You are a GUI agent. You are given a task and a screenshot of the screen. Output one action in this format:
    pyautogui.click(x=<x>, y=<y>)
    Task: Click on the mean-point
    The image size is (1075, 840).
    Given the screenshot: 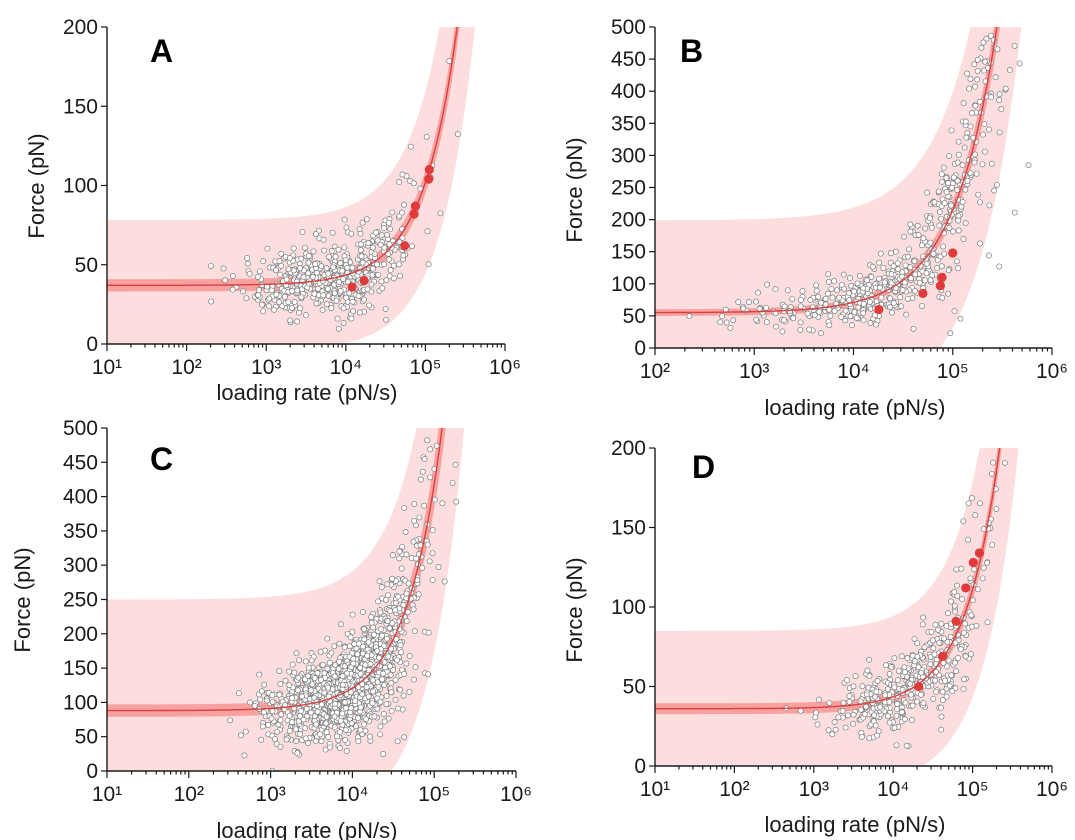 What is the action you would take?
    pyautogui.click(x=429, y=170)
    